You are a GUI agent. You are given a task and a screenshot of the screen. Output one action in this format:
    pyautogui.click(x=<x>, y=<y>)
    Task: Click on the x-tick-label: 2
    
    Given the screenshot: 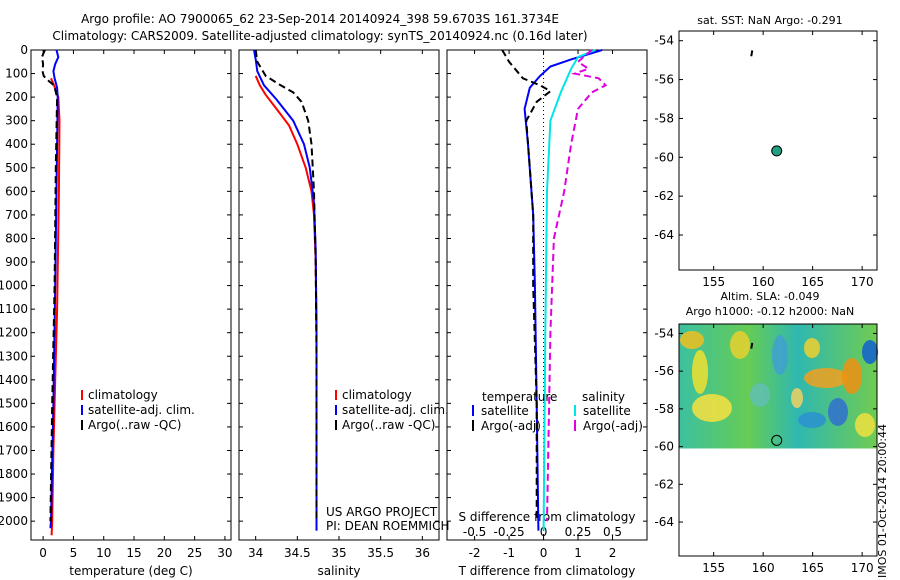 What is the action you would take?
    pyautogui.click(x=613, y=553)
    